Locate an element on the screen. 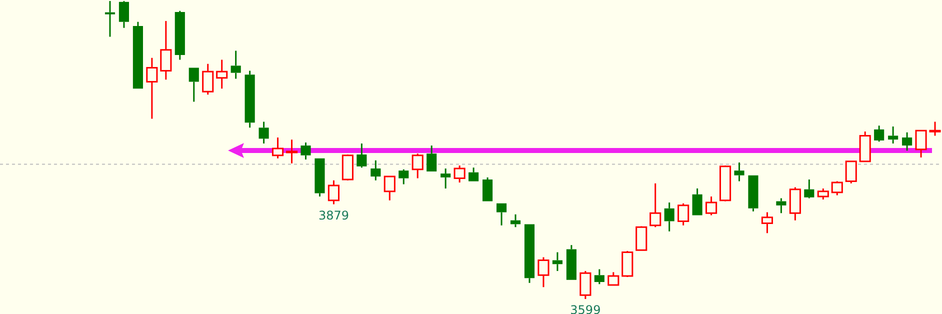 Image resolution: width=942 pixels, height=314 pixels. annotation: 3879 is located at coordinates (333, 215).